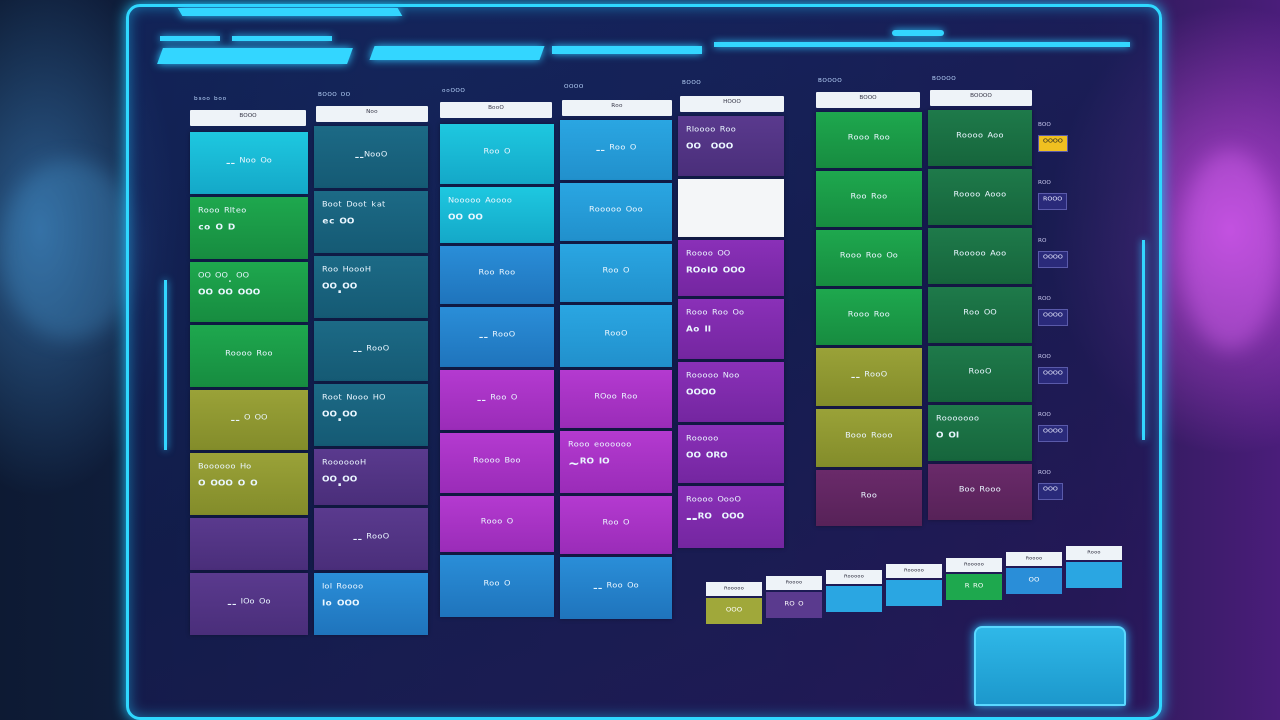  Describe the element at coordinates (732, 104) in the screenshot. I see `column-header: ᴴᴼᴼᴼ` at that location.